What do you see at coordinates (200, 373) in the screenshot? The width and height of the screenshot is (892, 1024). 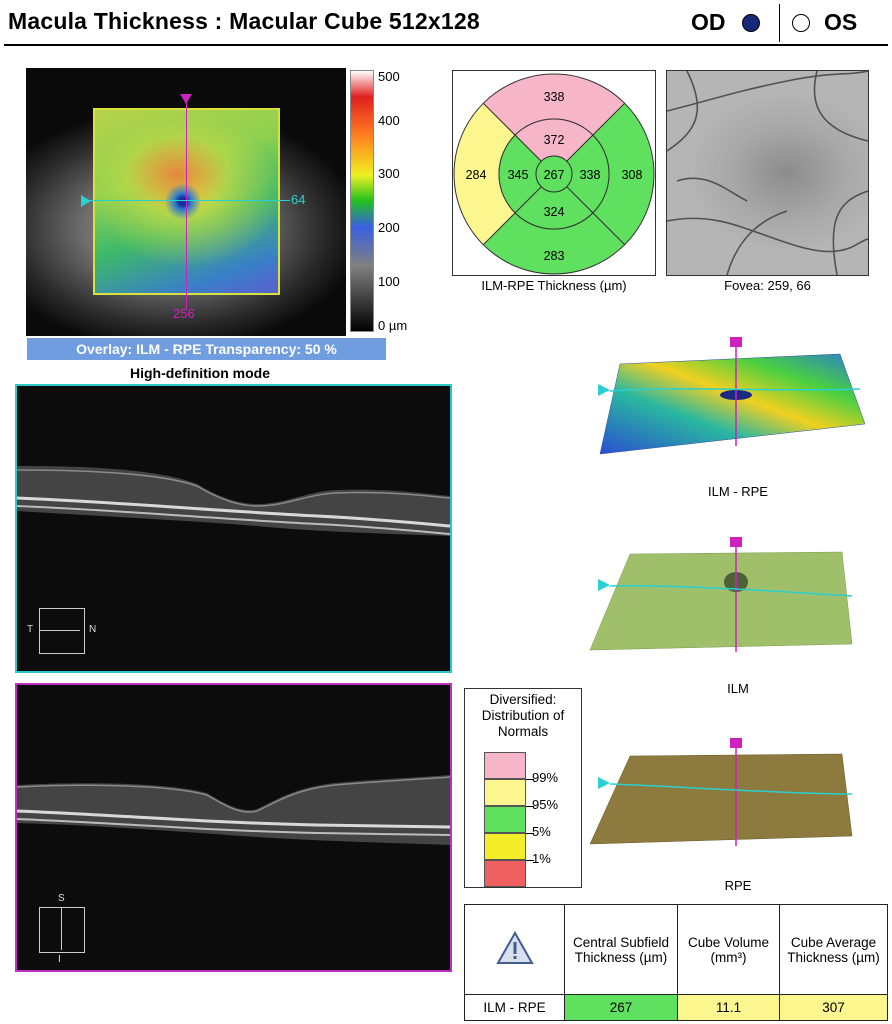 I see `hd-mode-label: High-definition mode` at bounding box center [200, 373].